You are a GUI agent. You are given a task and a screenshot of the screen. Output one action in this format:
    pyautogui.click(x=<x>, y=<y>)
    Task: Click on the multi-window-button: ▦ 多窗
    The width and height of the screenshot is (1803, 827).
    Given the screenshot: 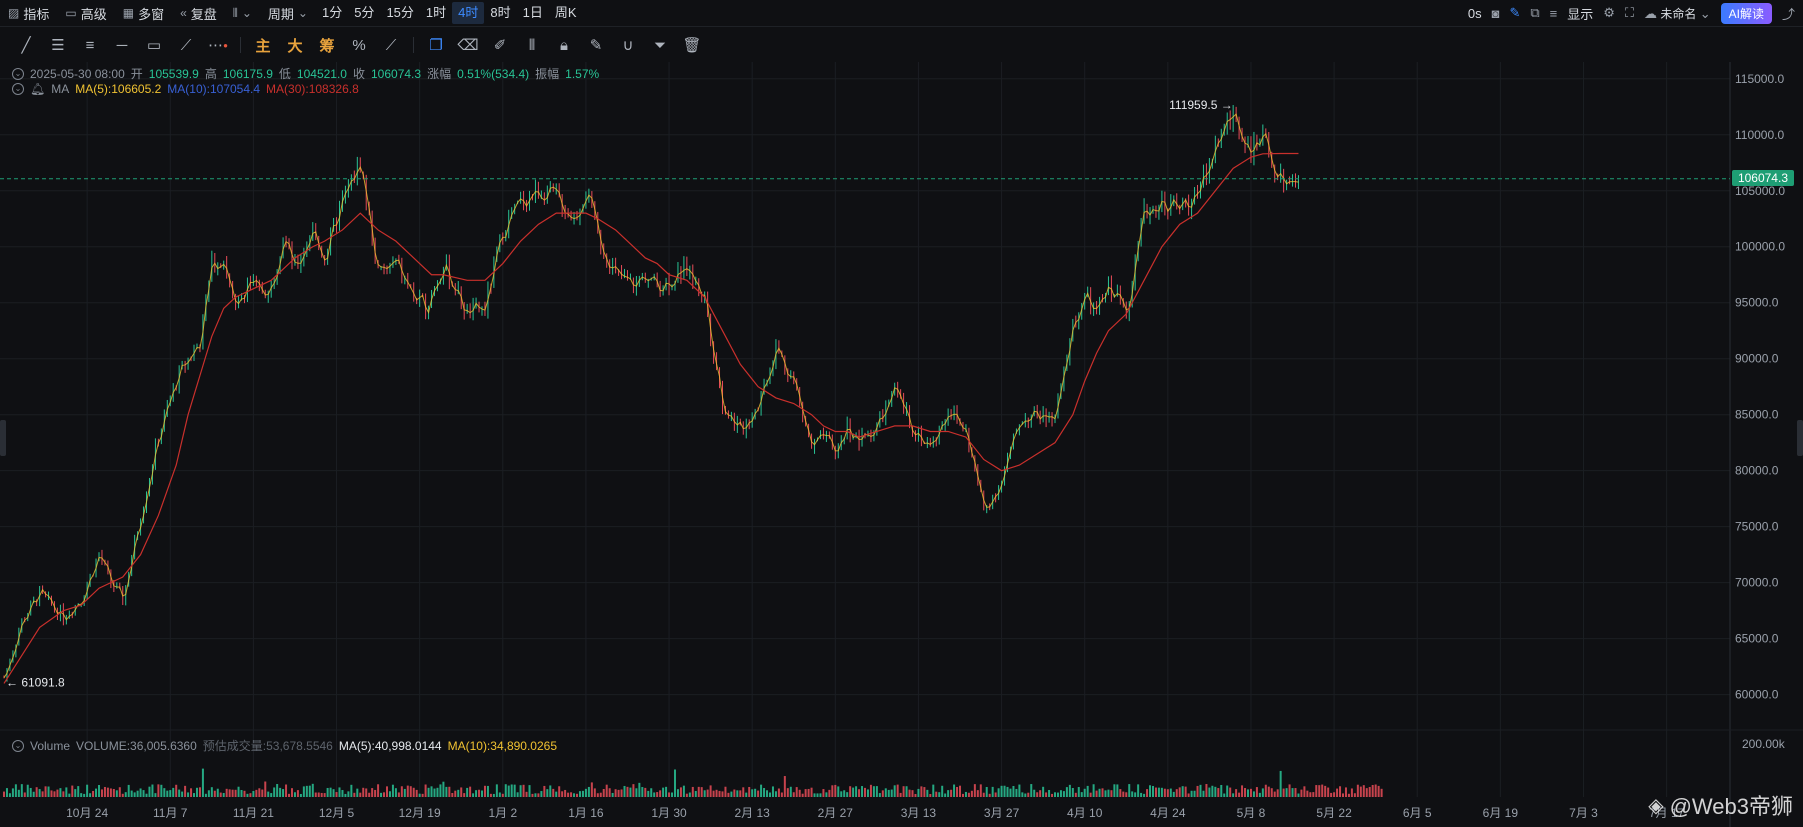 What is the action you would take?
    pyautogui.click(x=143, y=14)
    